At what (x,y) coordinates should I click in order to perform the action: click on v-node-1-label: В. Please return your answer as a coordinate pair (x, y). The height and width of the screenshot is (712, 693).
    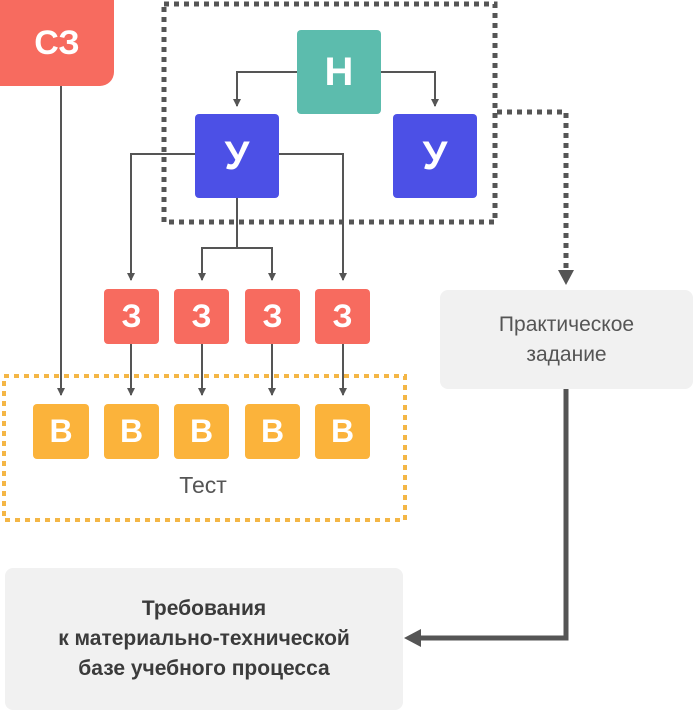
    Looking at the image, I should click on (61, 431).